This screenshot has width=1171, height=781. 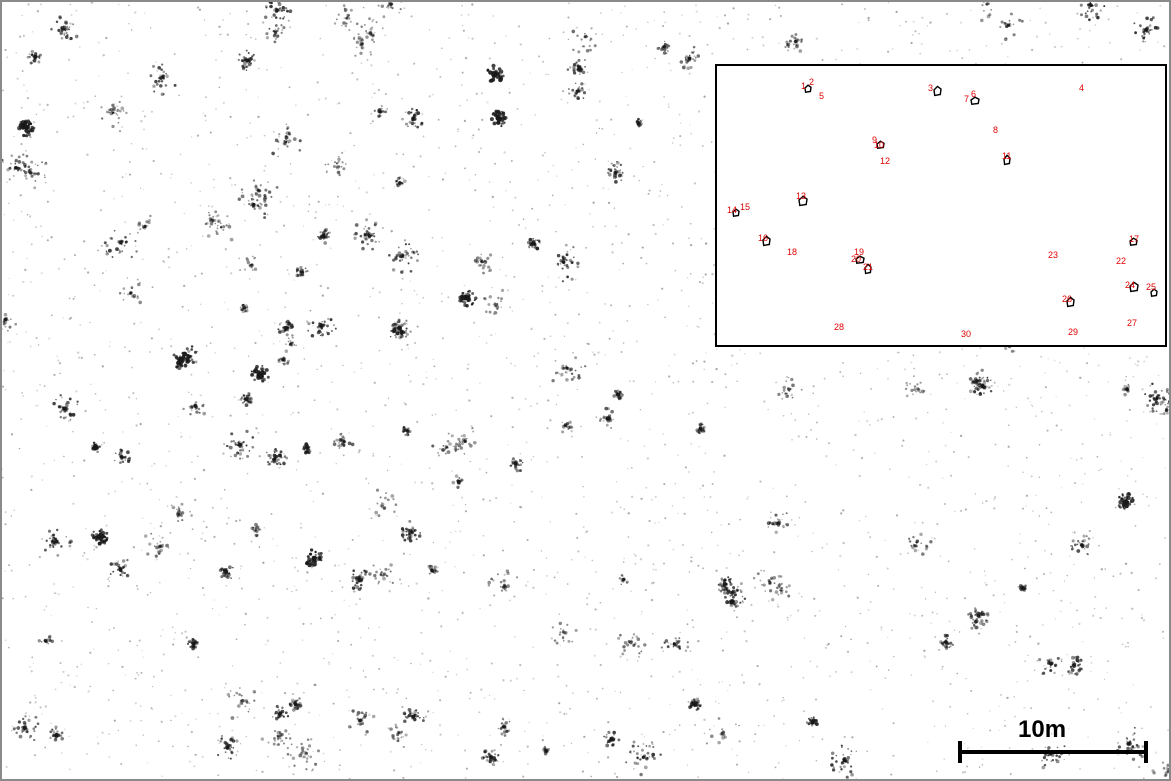 I want to click on tree-label-13: 13, so click(x=801, y=196).